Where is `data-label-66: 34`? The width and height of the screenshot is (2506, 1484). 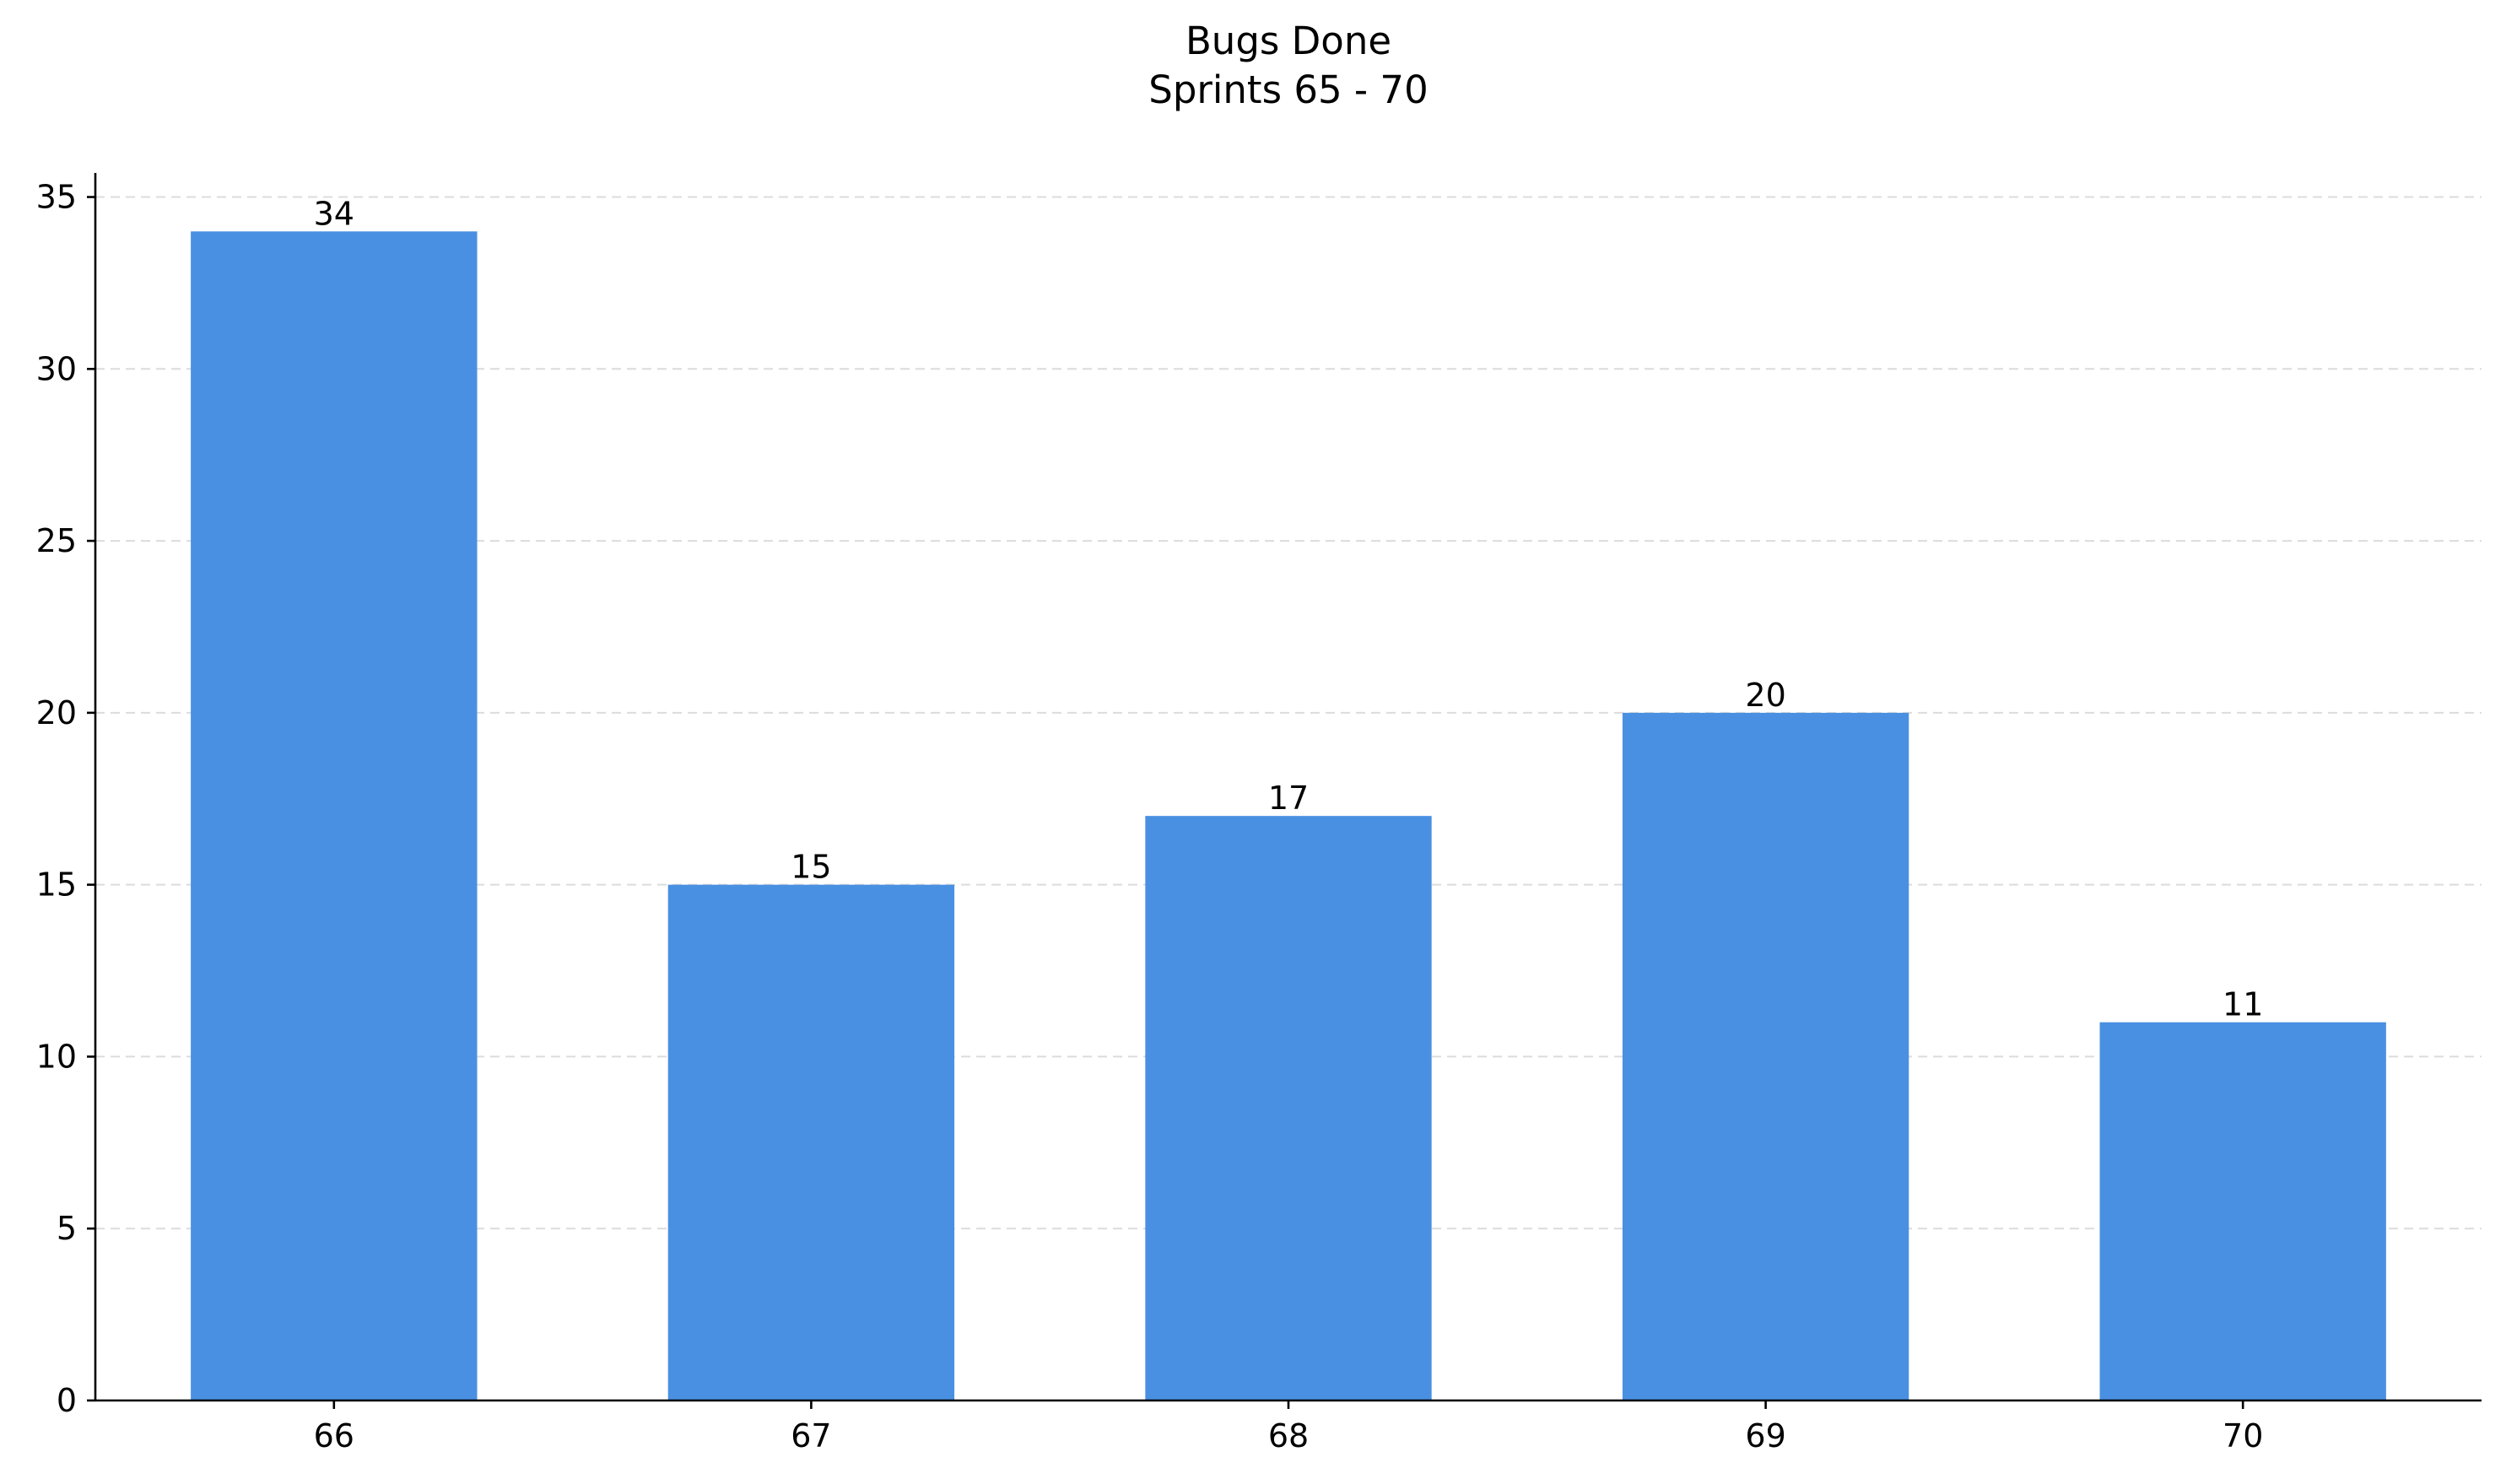 data-label-66: 34 is located at coordinates (334, 213).